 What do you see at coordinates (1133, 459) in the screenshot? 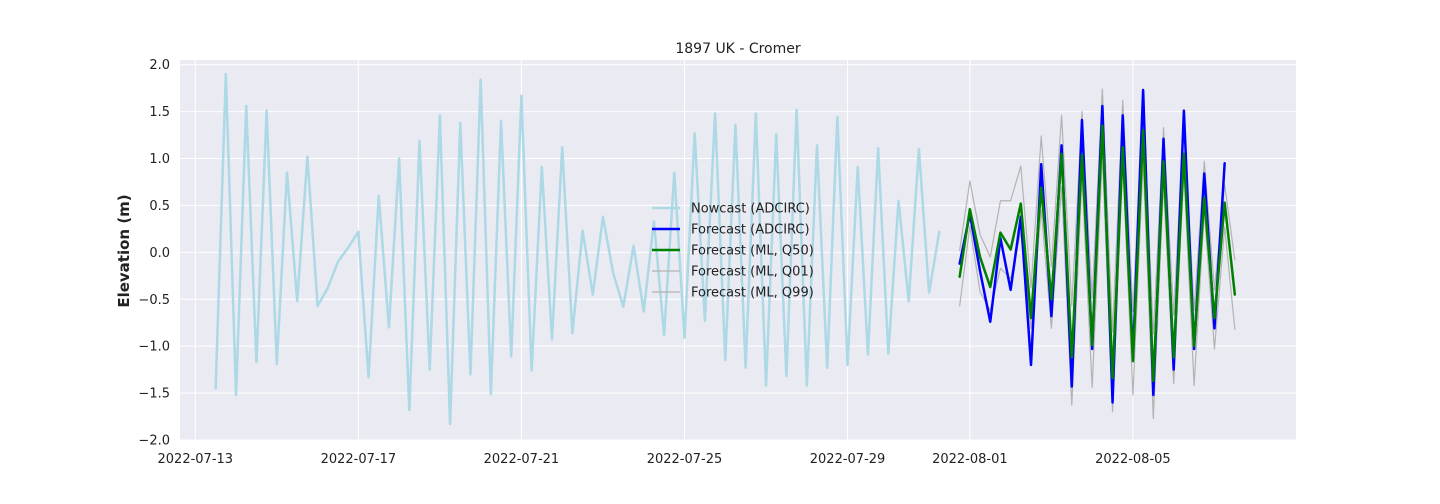
I see `x-tick-label: 2022-08-05` at bounding box center [1133, 459].